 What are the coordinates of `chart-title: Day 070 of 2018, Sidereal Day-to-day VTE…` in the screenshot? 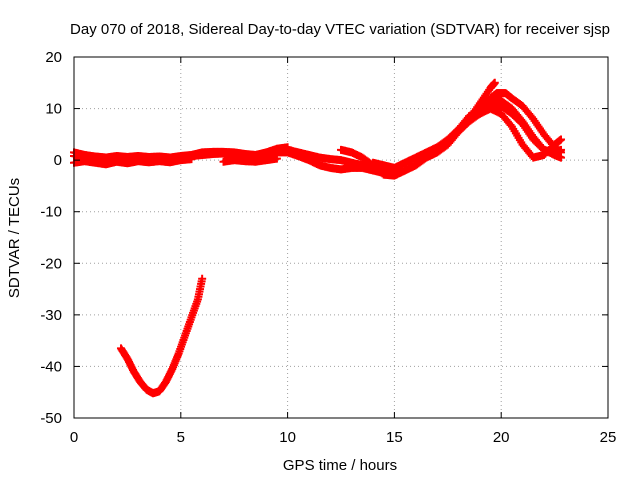 It's located at (340, 29).